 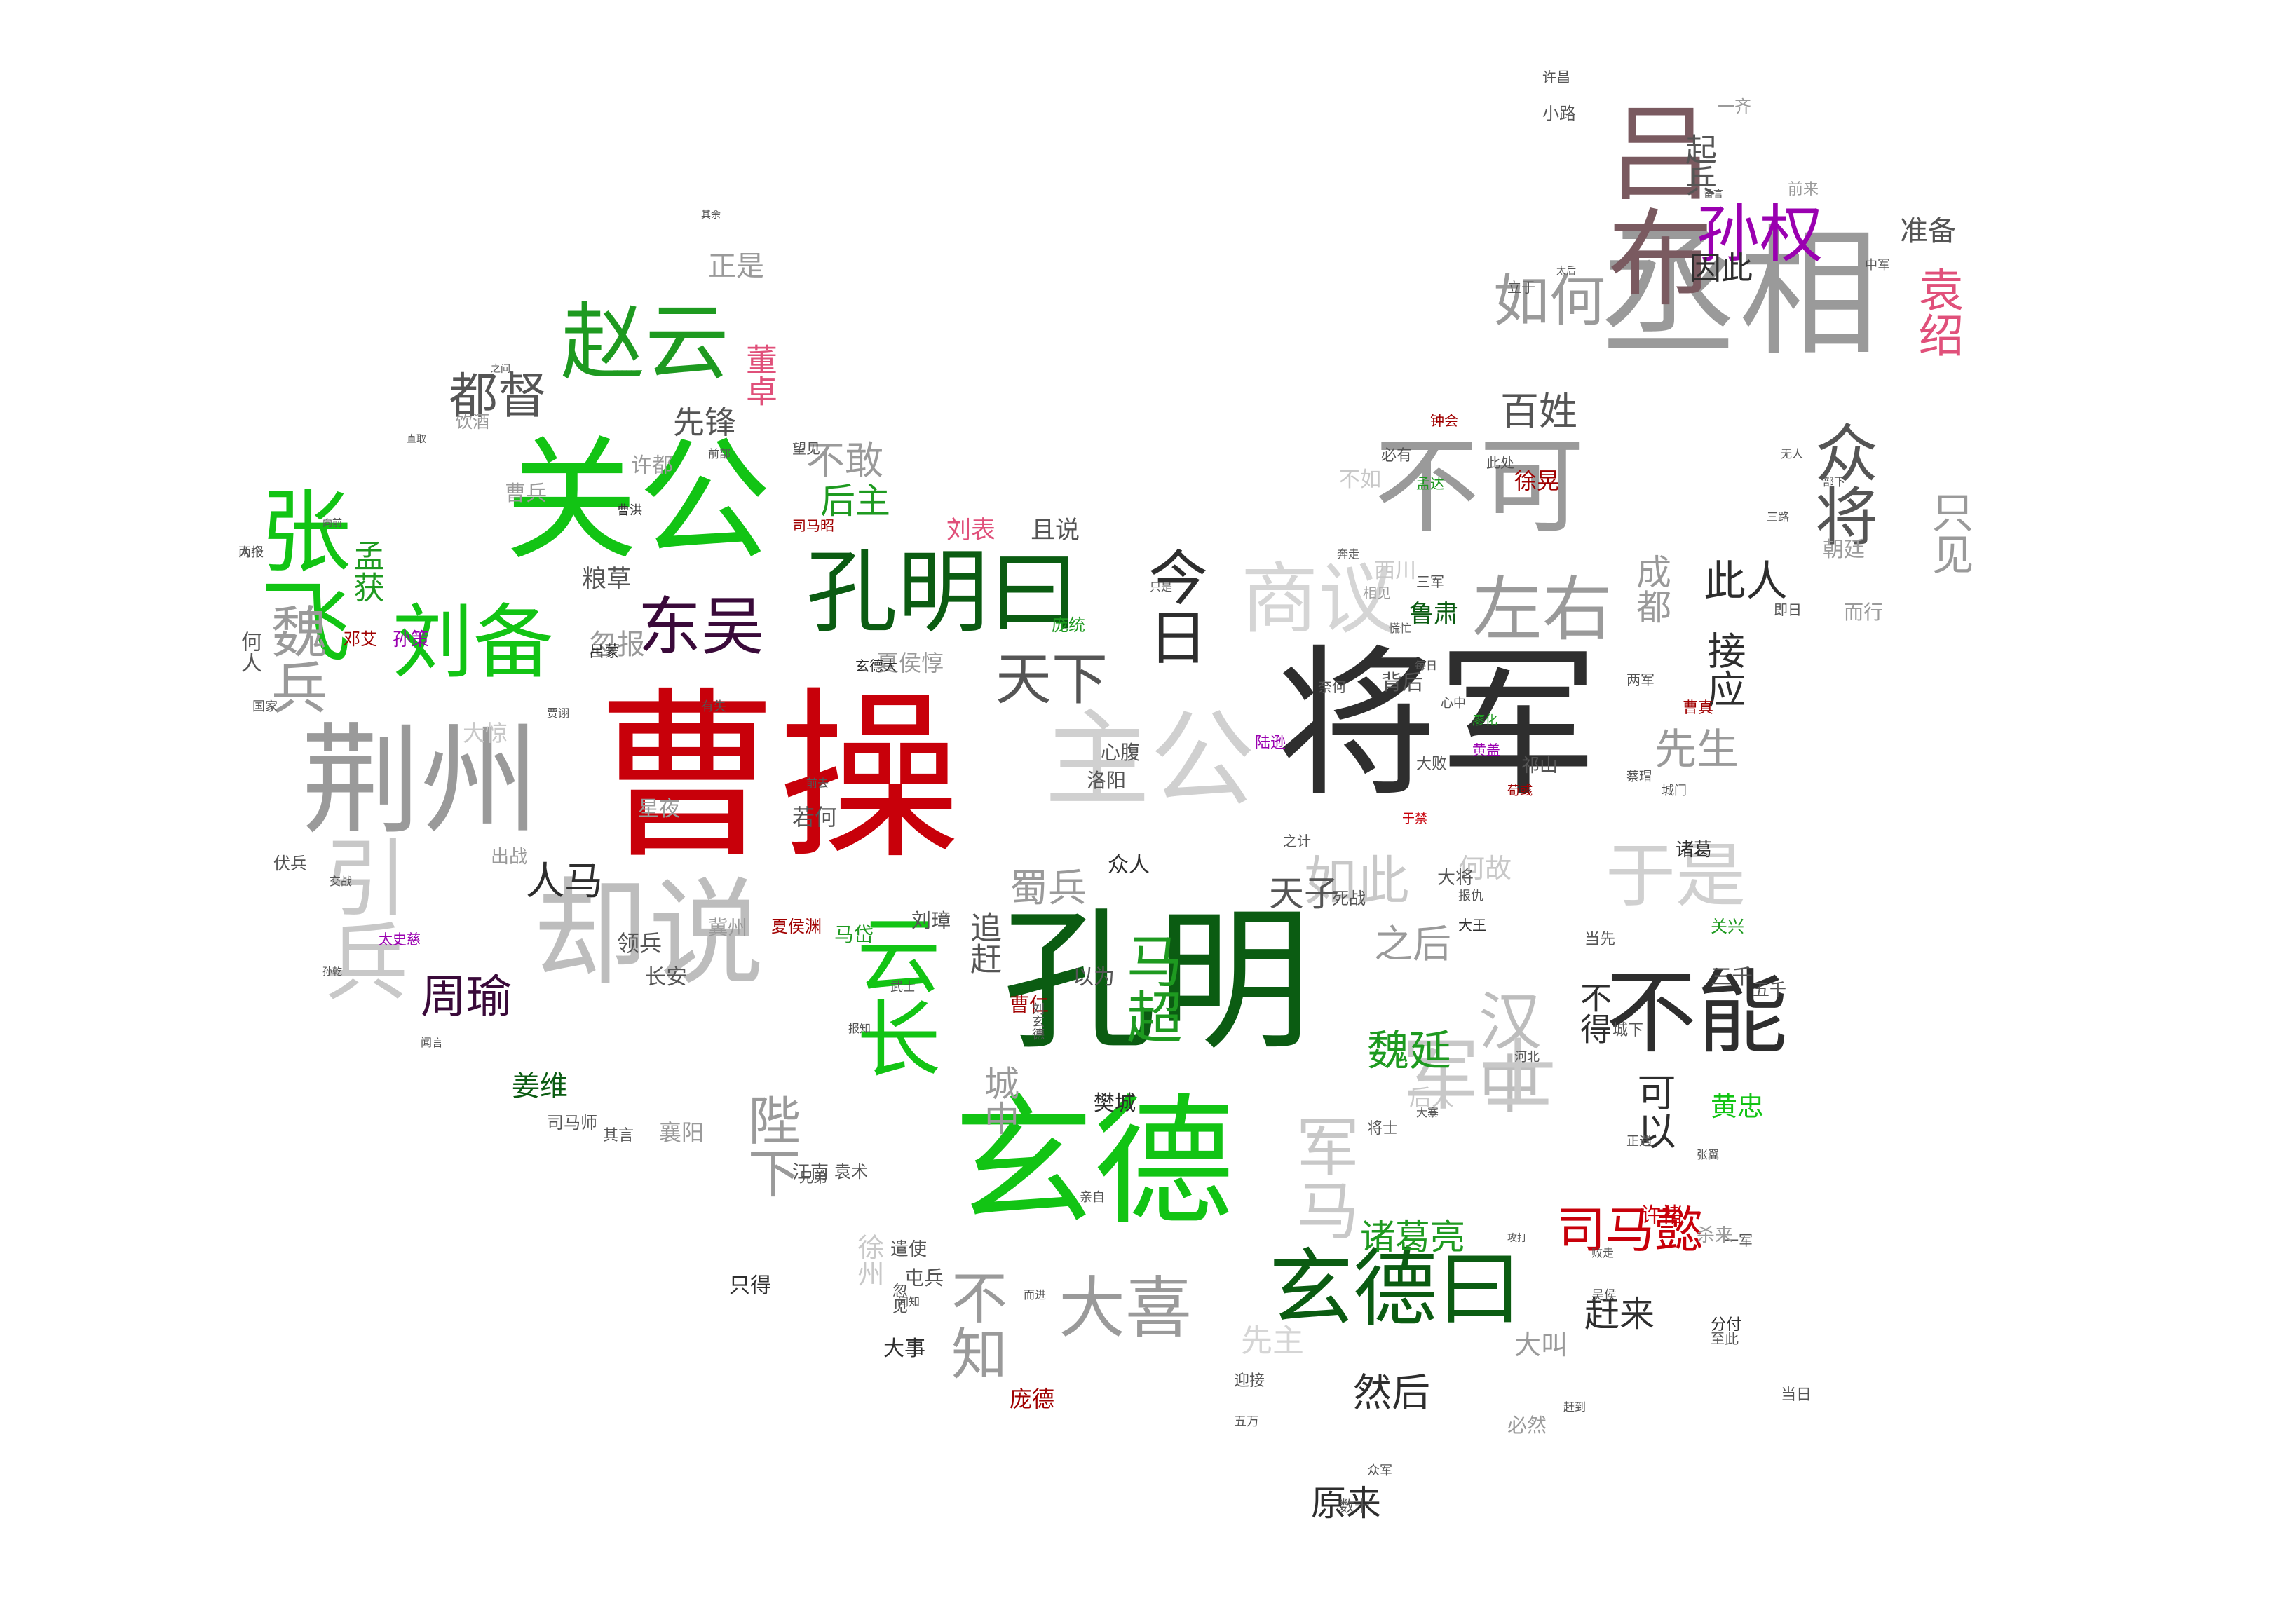 I want to click on word-cloud-word: 张翼, so click(x=1709, y=1154).